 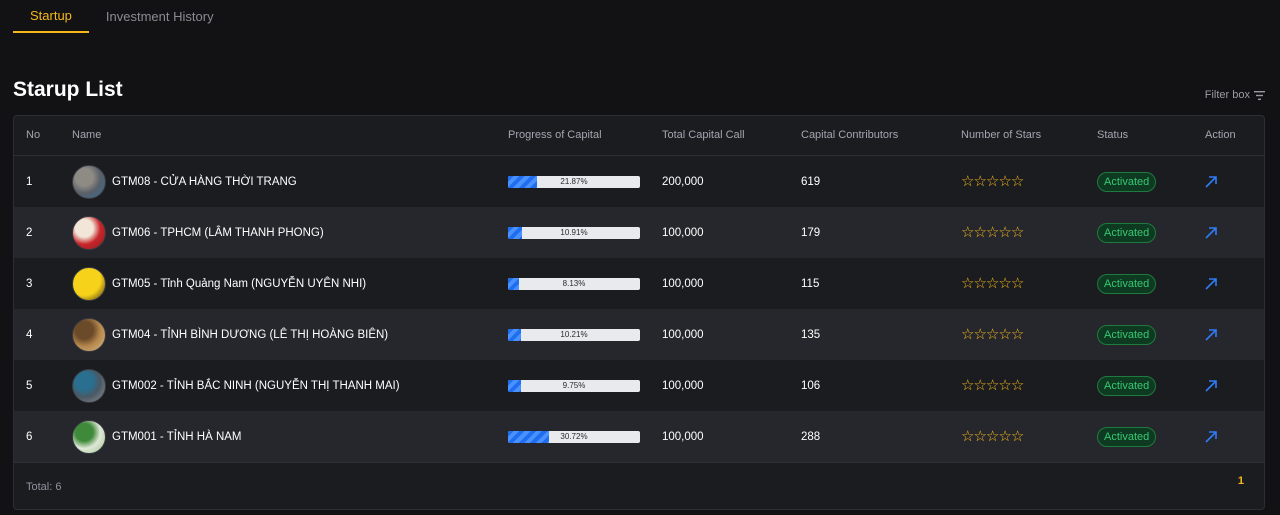 What do you see at coordinates (159, 16) in the screenshot?
I see `tab-investment-history: Investment History` at bounding box center [159, 16].